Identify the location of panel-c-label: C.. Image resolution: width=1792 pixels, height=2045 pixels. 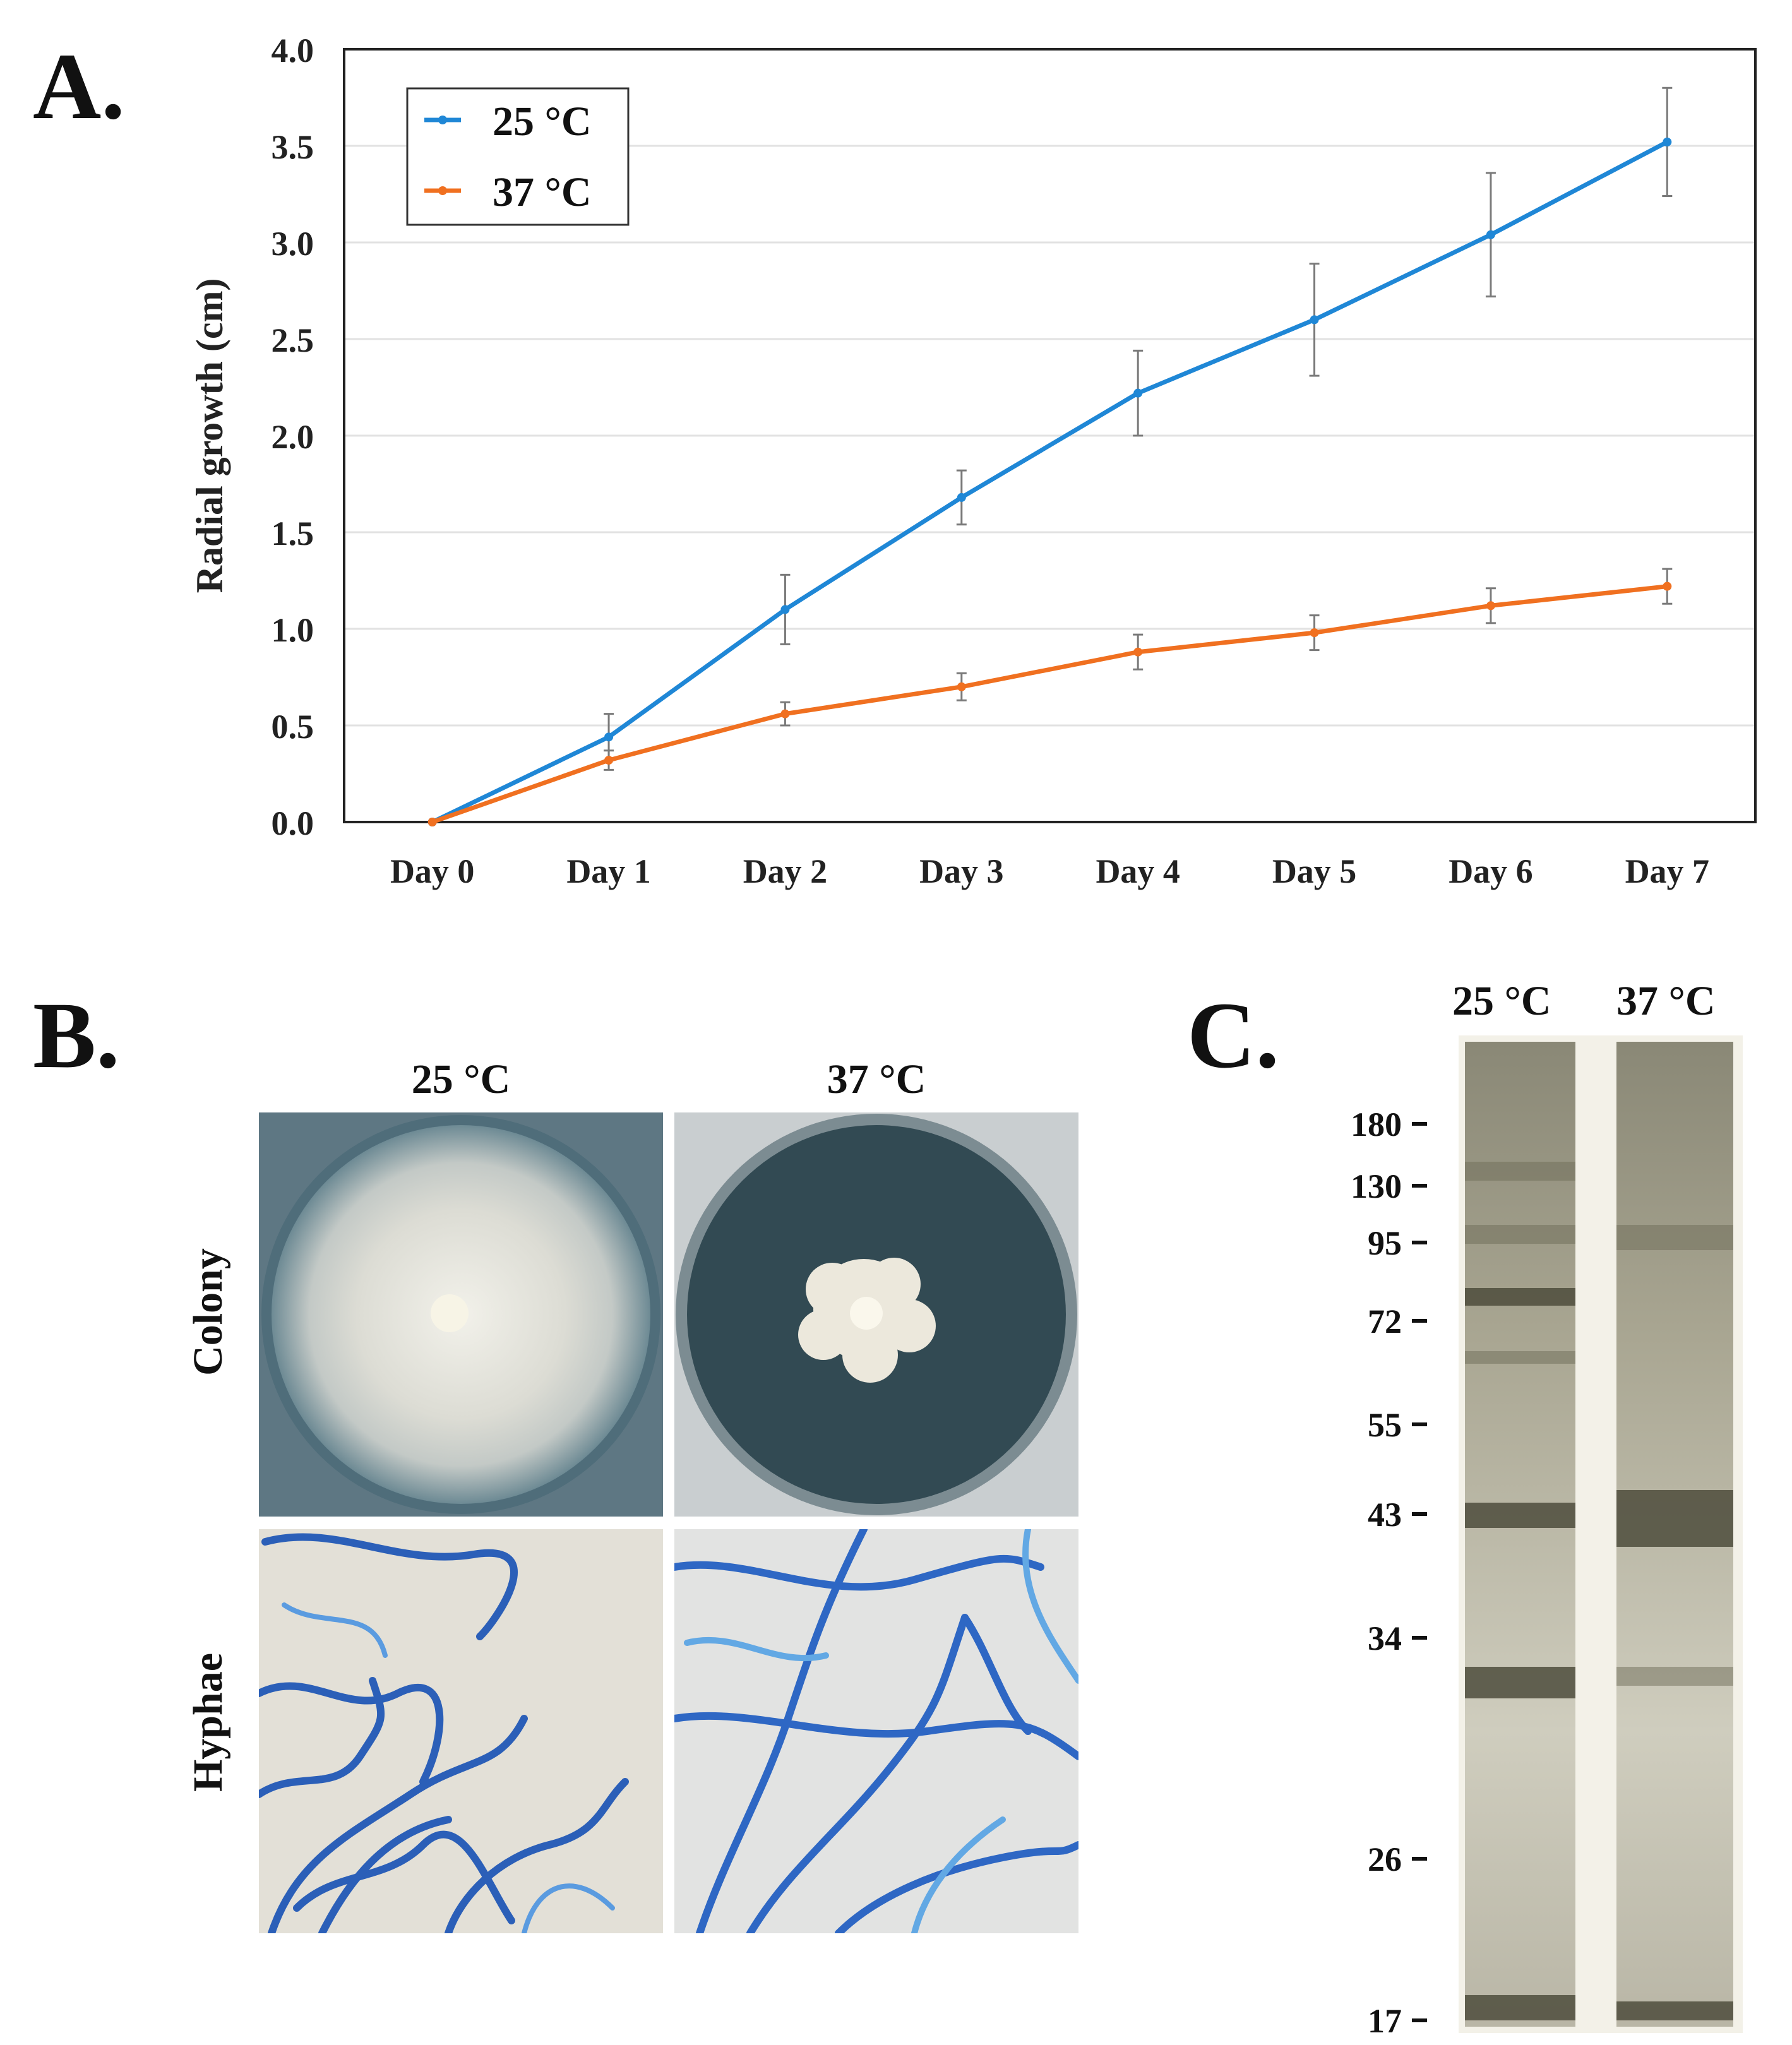
(1233, 1035).